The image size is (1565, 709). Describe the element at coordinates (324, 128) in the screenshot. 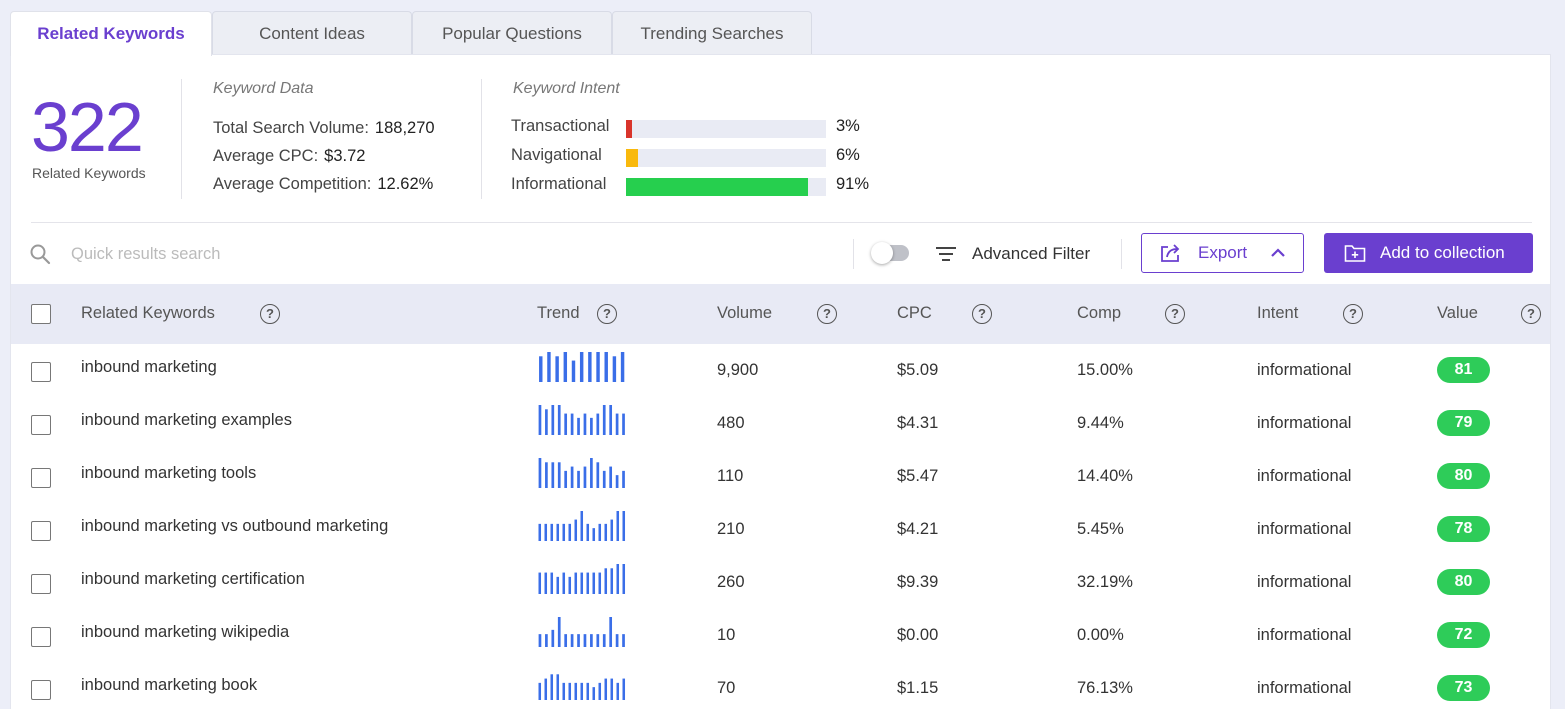

I see `total-search-volume: Total Search Volume: 188,270` at that location.